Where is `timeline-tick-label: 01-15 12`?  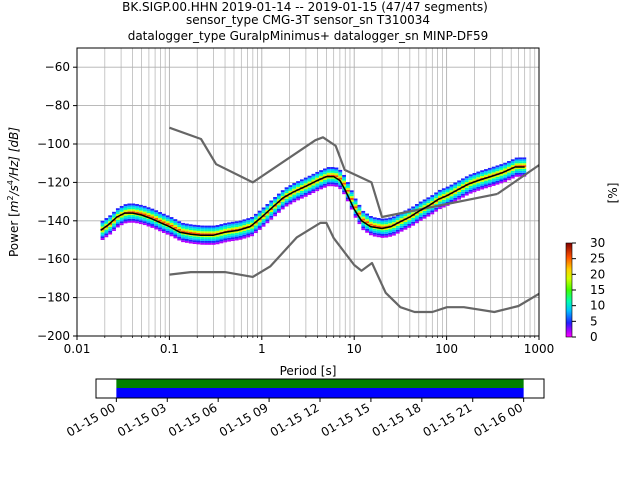 timeline-tick-label: 01-15 12 is located at coordinates (295, 419).